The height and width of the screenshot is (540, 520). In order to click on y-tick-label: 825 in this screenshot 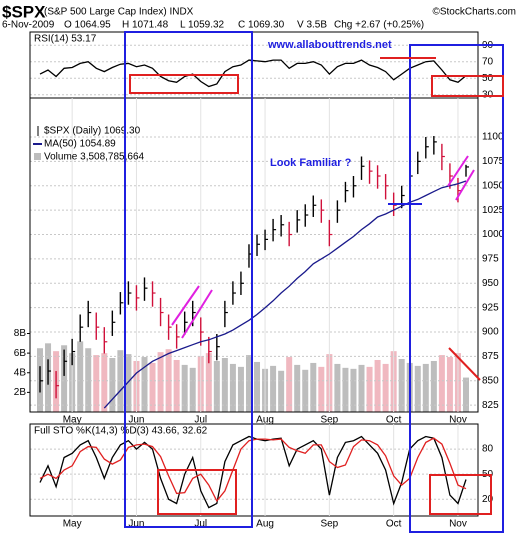, I will do `click(490, 405)`.